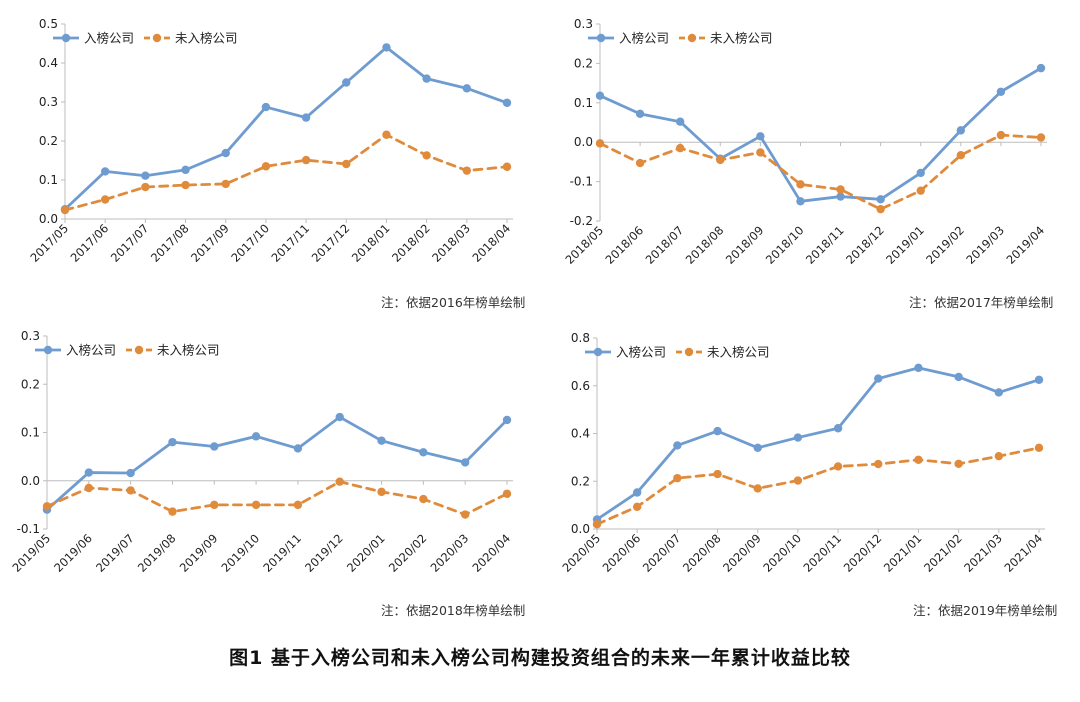  What do you see at coordinates (818, 486) in the screenshot?
I see `series-line-unlisted` at bounding box center [818, 486].